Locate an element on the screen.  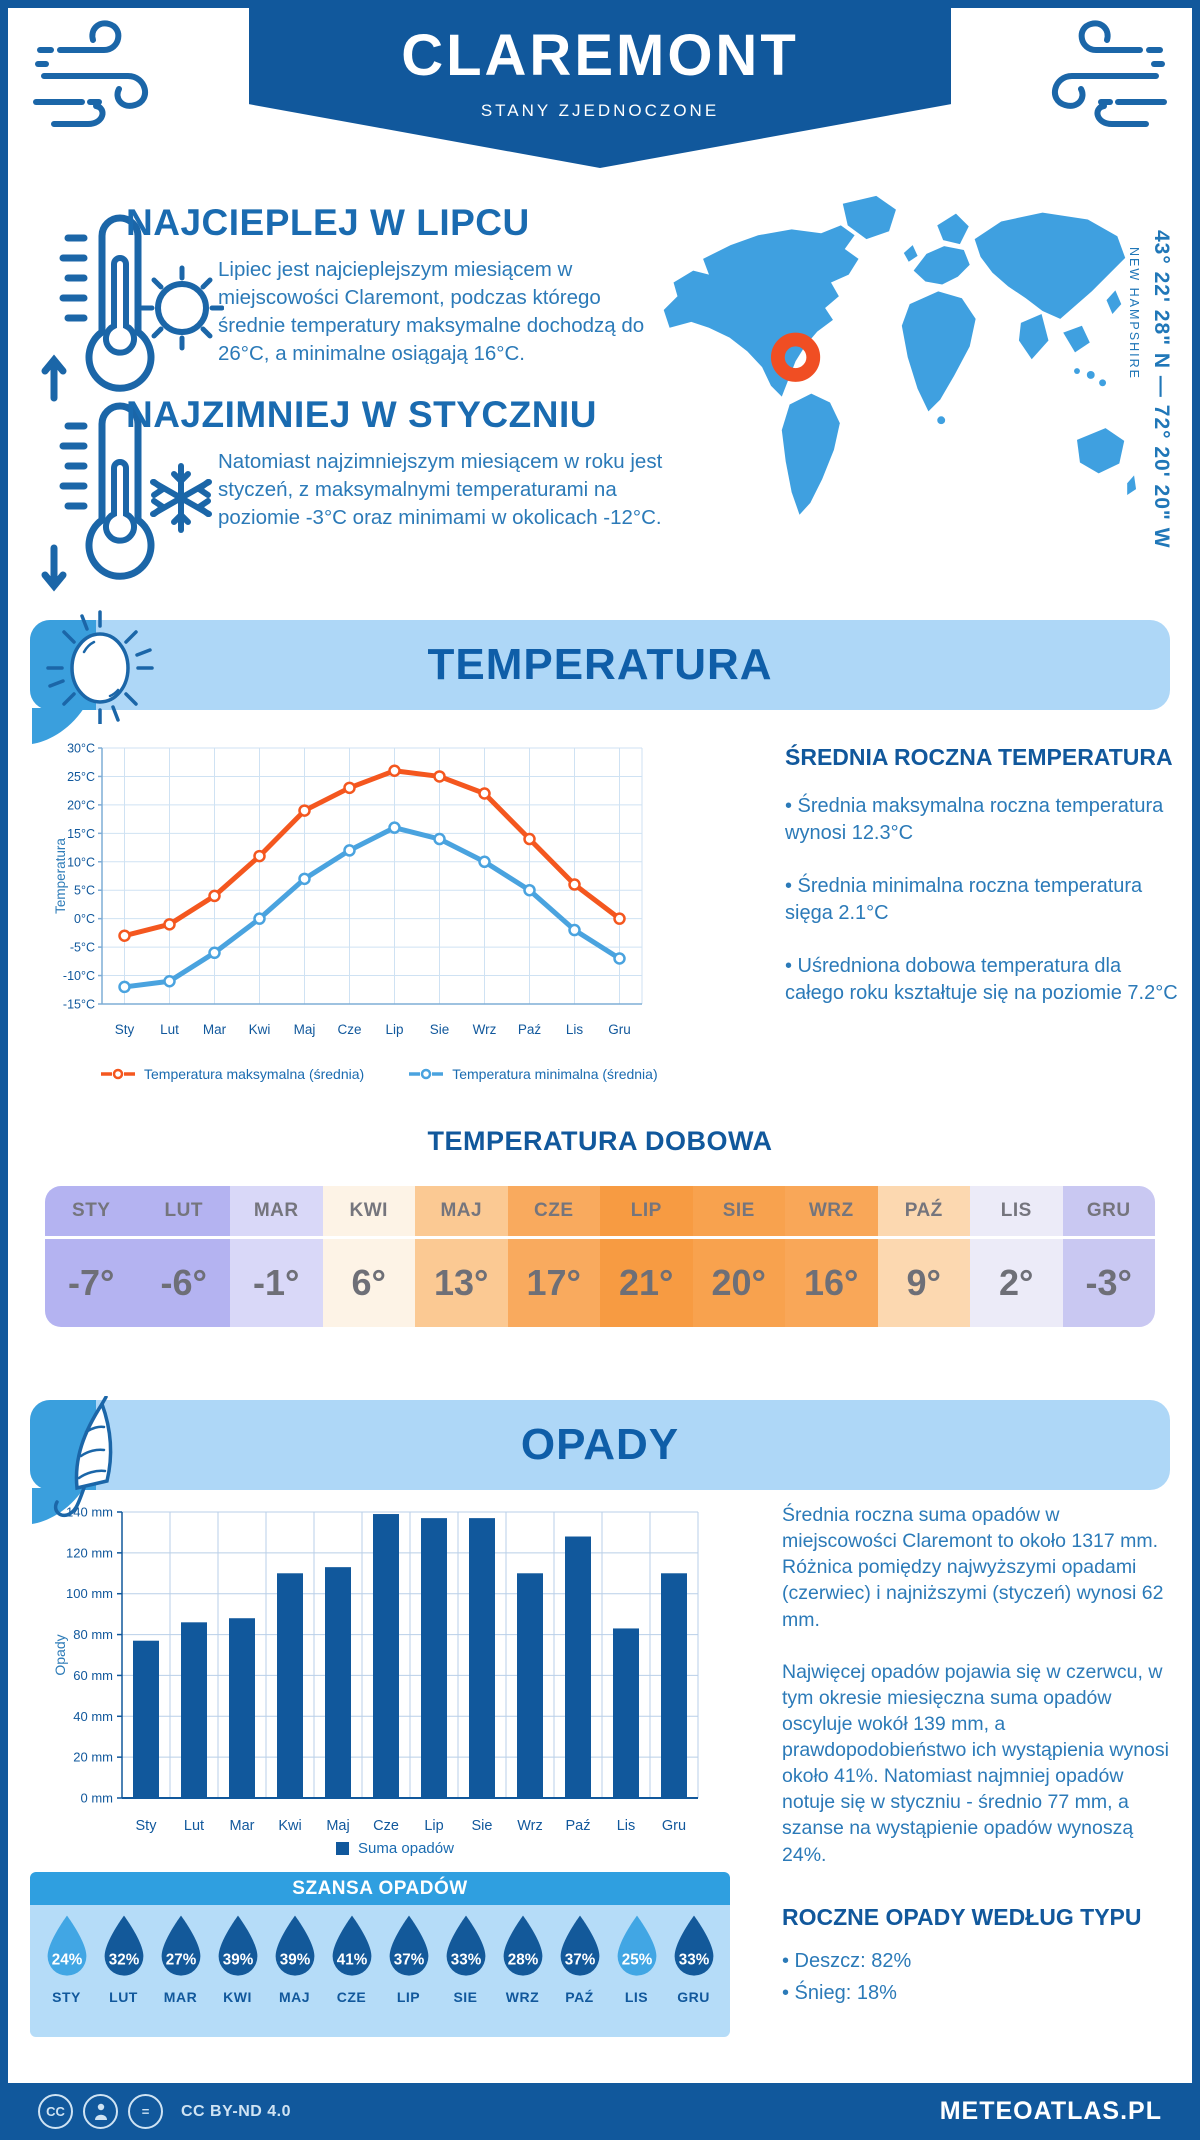
droplet-icon: 41% is located at coordinates (351, 1945).